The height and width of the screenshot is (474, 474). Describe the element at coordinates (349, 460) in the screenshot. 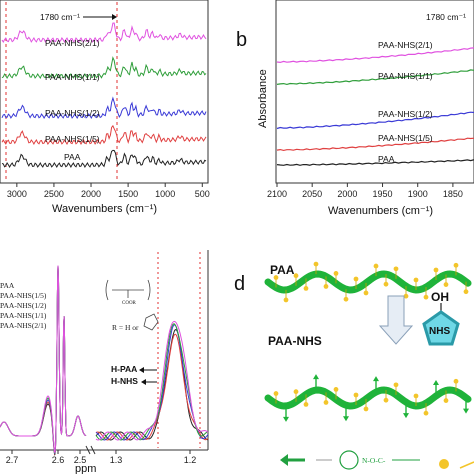

I see `panel-d-legend-ring` at that location.